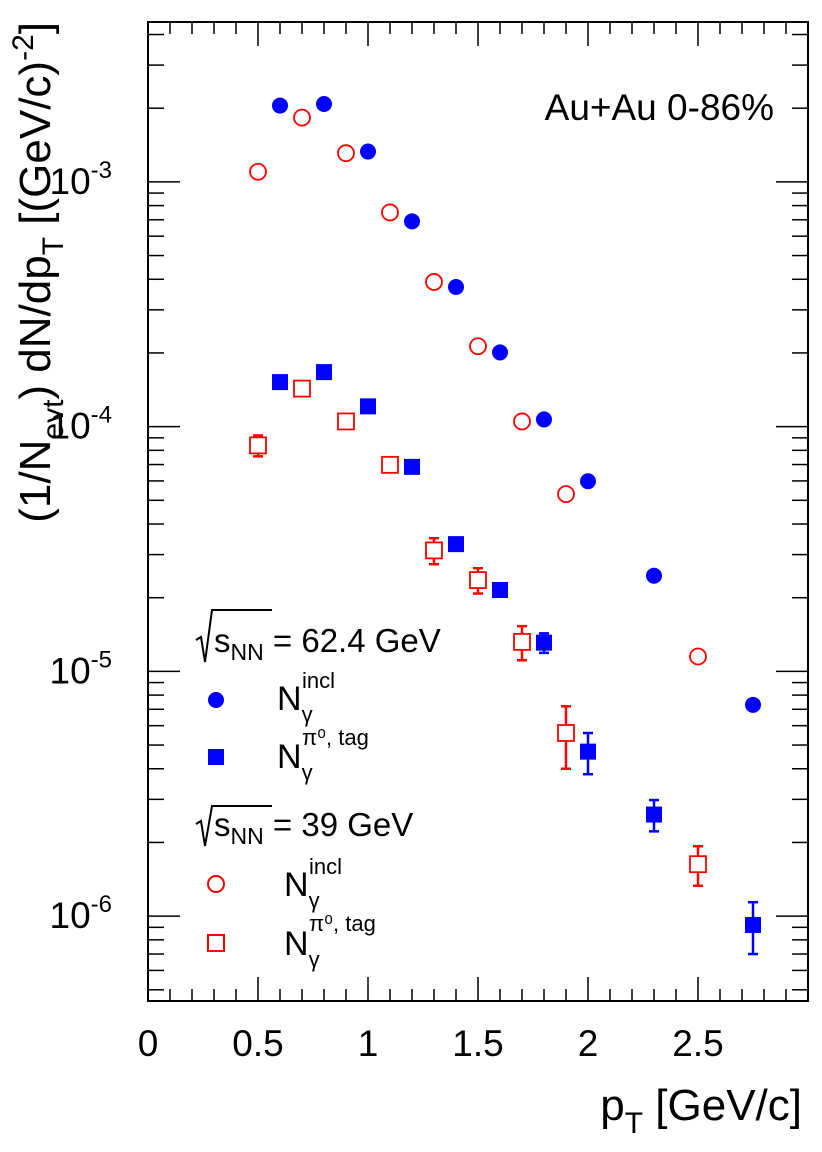 The image size is (822, 1152). I want to click on legend-group-62-gev: sNN = 62.4 GeV, so click(318, 637).